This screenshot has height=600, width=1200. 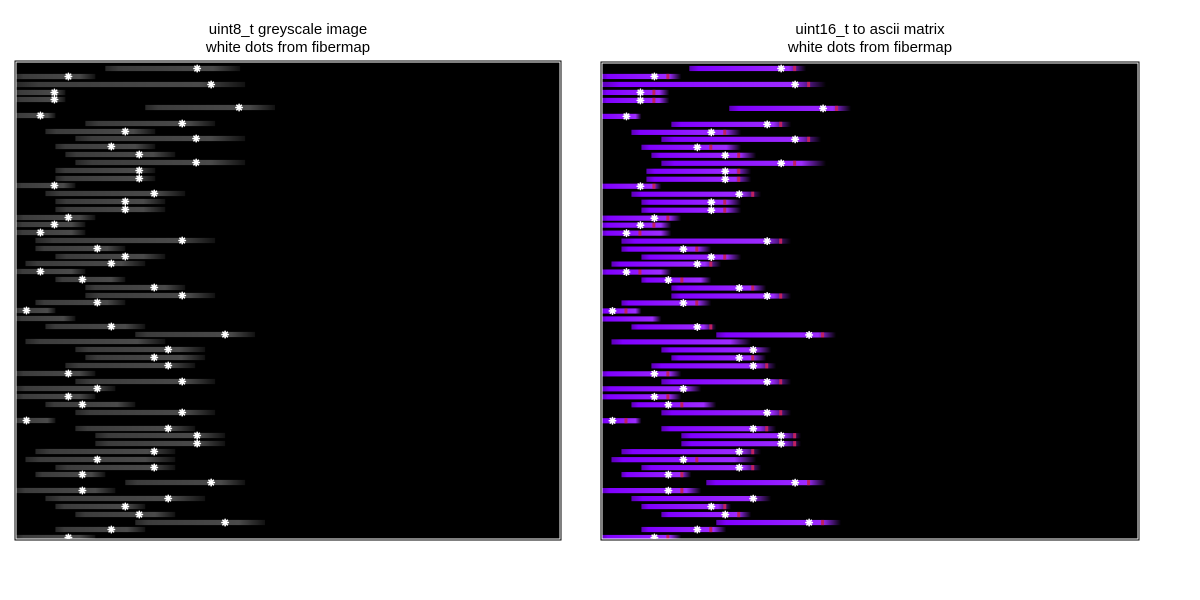 I want to click on left-chart-subtitle: white dots from fibermap, so click(x=288, y=47).